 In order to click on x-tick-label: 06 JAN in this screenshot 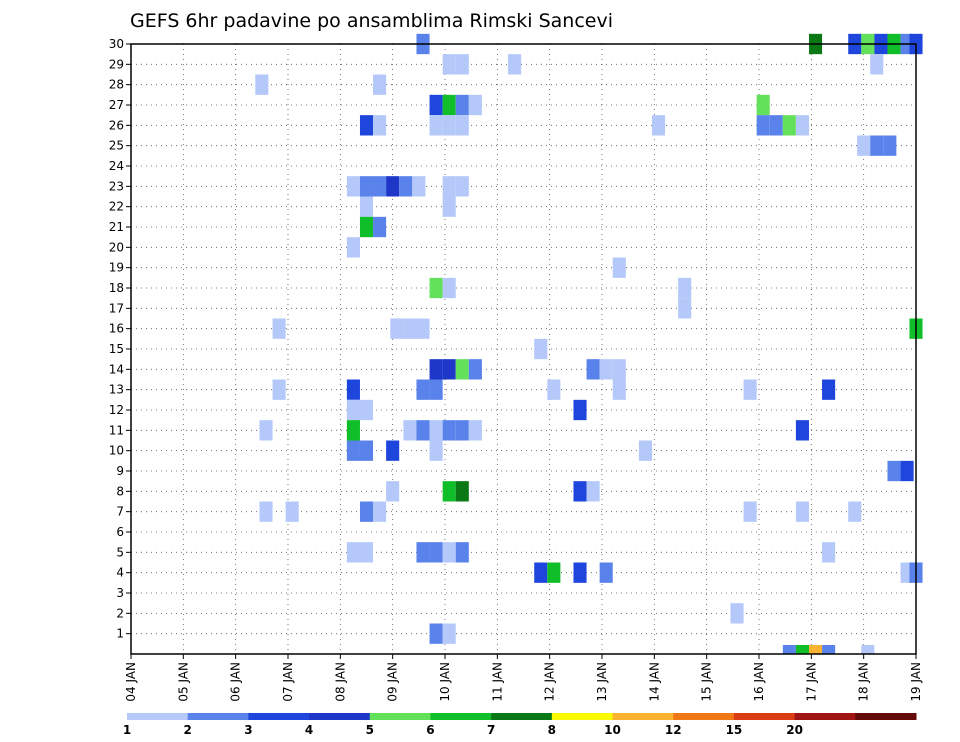, I will do `click(236, 682)`.